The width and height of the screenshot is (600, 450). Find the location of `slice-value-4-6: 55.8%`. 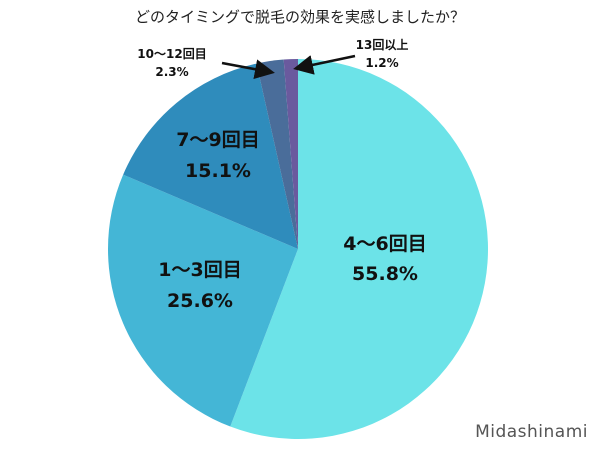

slice-value-4-6: 55.8% is located at coordinates (385, 274).